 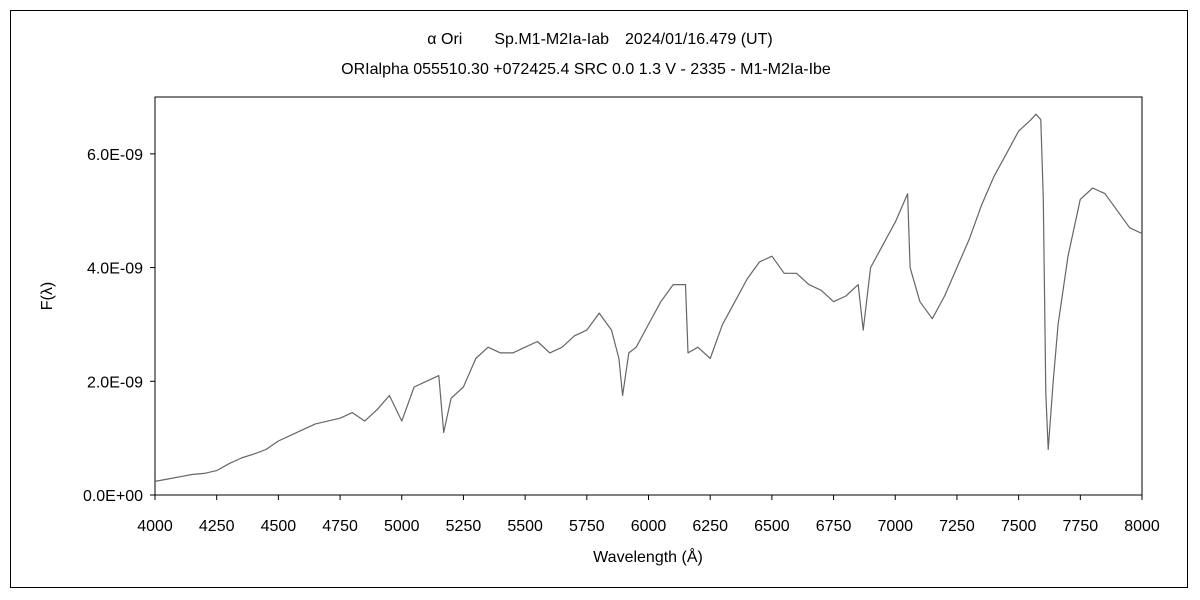 What do you see at coordinates (47, 296) in the screenshot?
I see `y-axis-label: F(λ)` at bounding box center [47, 296].